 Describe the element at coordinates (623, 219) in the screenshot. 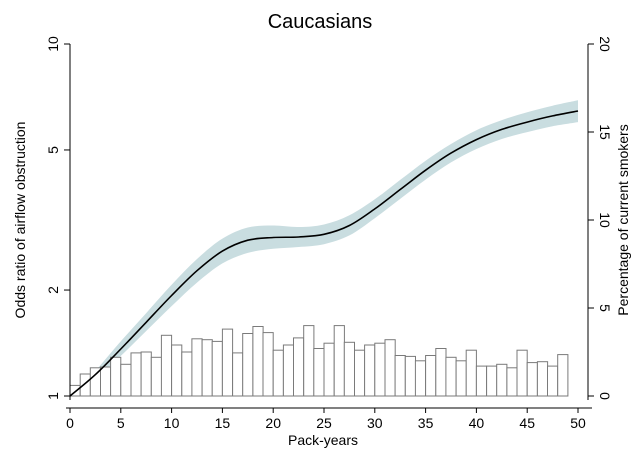

I see `y-axis-right-title: Percentage of current smokers` at that location.